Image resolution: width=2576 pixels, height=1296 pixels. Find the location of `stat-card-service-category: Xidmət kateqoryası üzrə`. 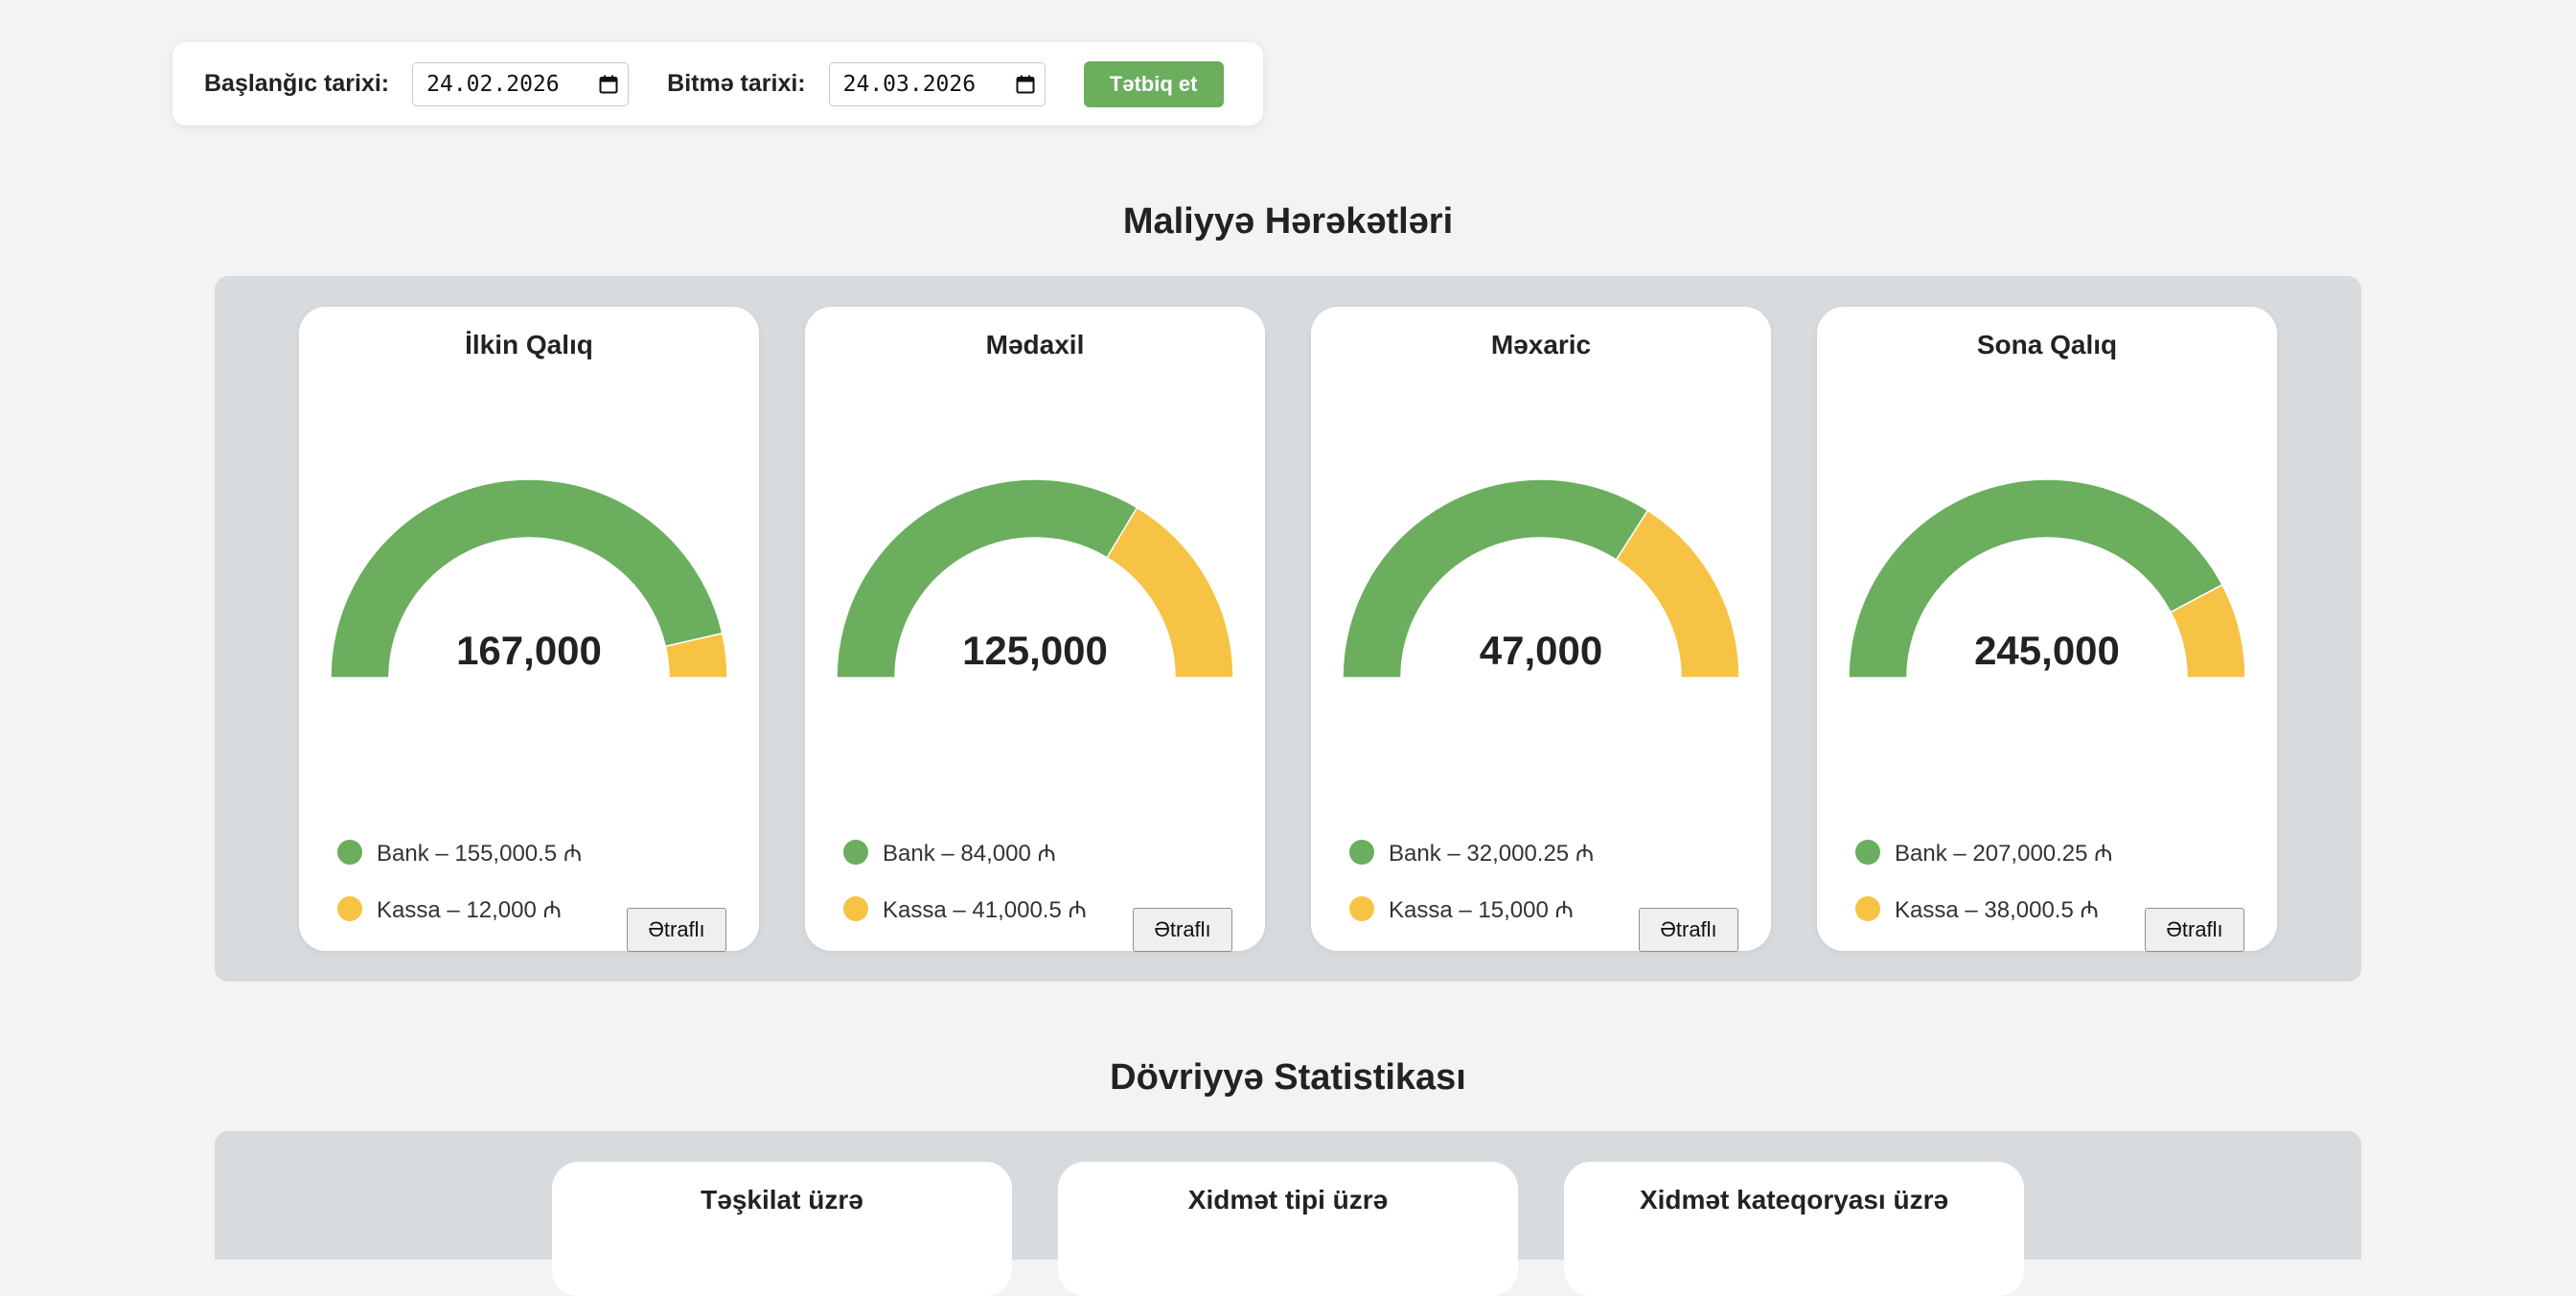

stat-card-service-category: Xidmət kateqoryası üzrə is located at coordinates (1794, 1229).